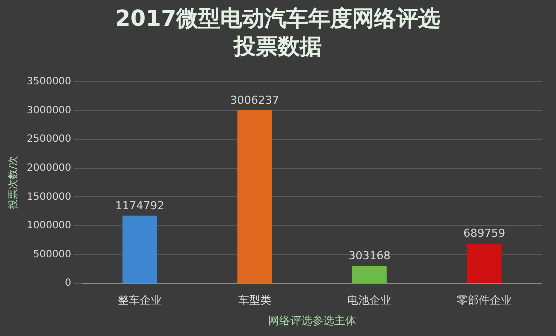  What do you see at coordinates (52, 254) in the screenshot?
I see `y-tick-label: 500000` at bounding box center [52, 254].